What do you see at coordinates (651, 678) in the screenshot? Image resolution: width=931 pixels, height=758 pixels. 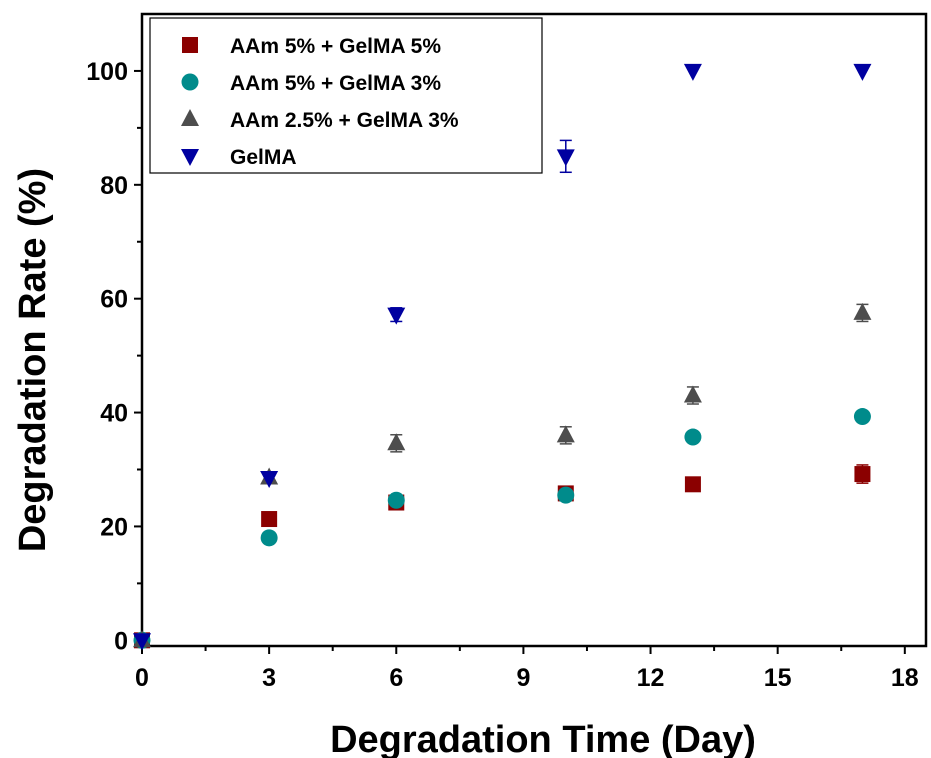 I see `x-tick-label: 12` at bounding box center [651, 678].